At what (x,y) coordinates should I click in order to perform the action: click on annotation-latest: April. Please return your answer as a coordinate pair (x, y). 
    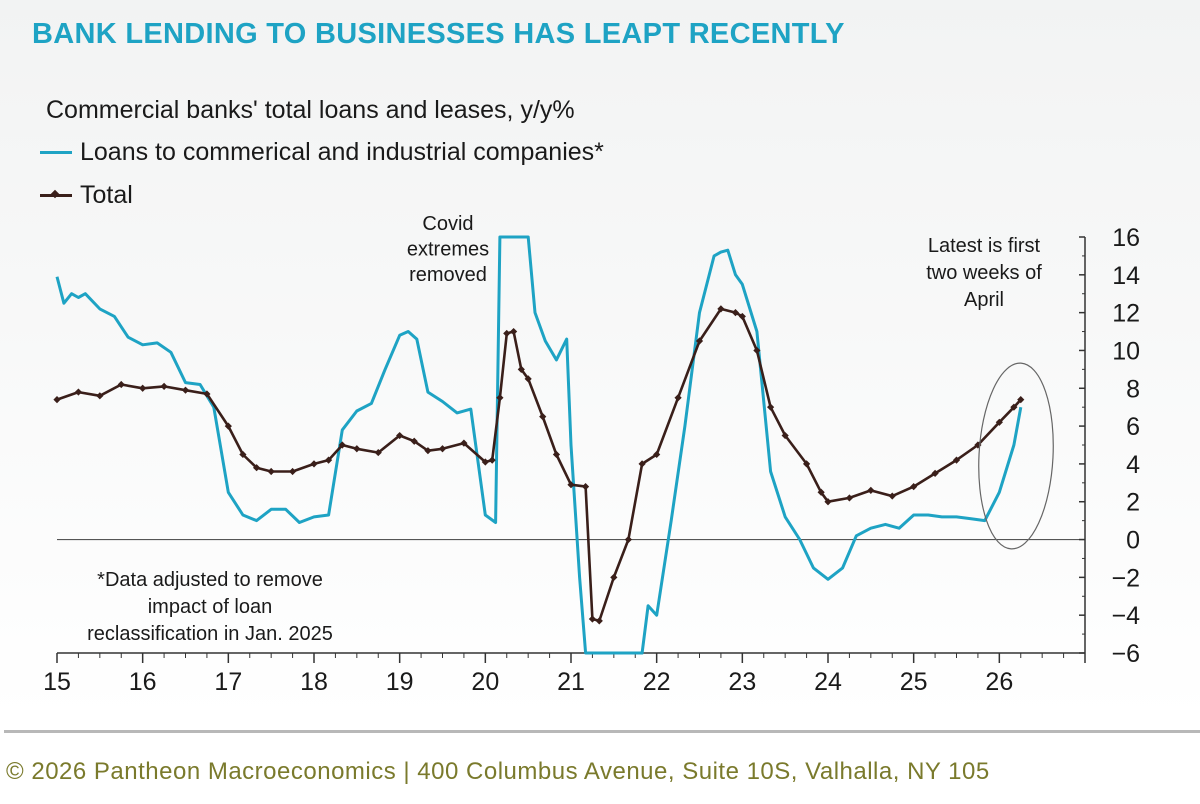
    Looking at the image, I should click on (984, 300).